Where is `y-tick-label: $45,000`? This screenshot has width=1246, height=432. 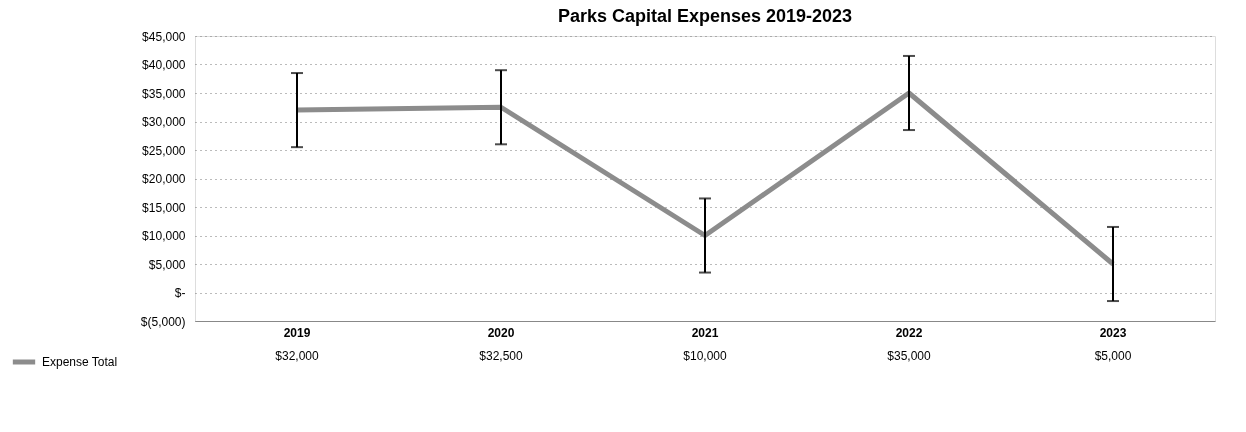
y-tick-label: $45,000 is located at coordinates (164, 36).